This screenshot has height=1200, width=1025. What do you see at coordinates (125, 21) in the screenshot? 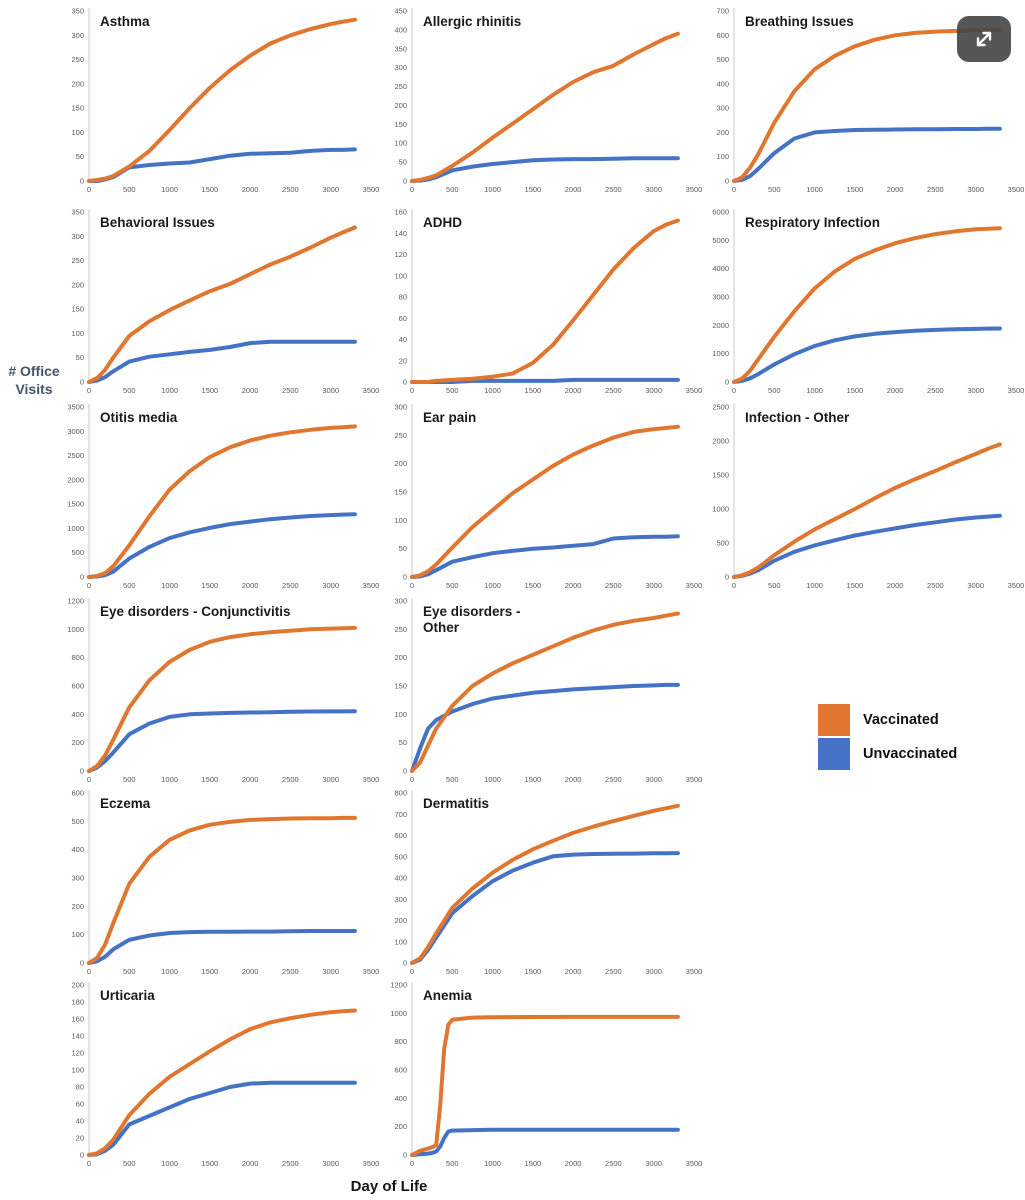
I see `chart-title: Asthma` at bounding box center [125, 21].